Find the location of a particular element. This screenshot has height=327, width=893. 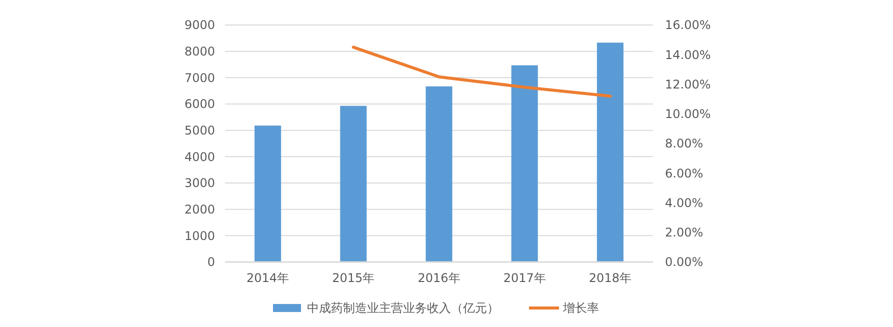

line-series is located at coordinates (482, 72).